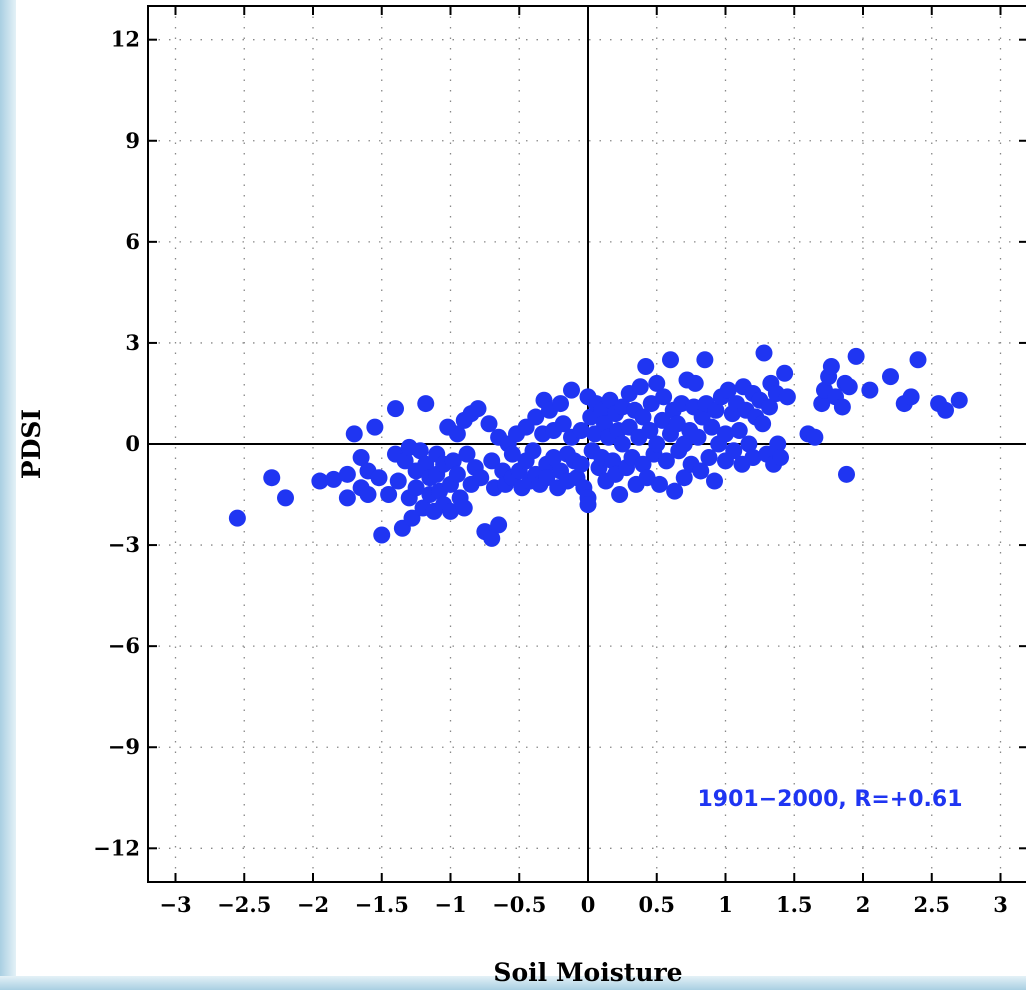  I want to click on y-tick-label: 6, so click(132, 241).